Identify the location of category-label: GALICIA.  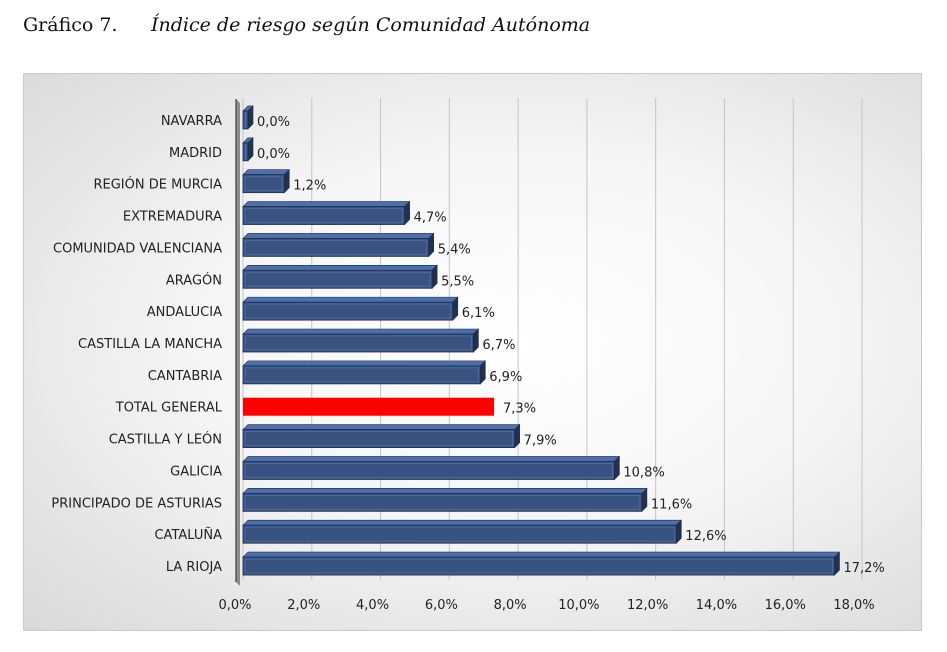
(196, 471).